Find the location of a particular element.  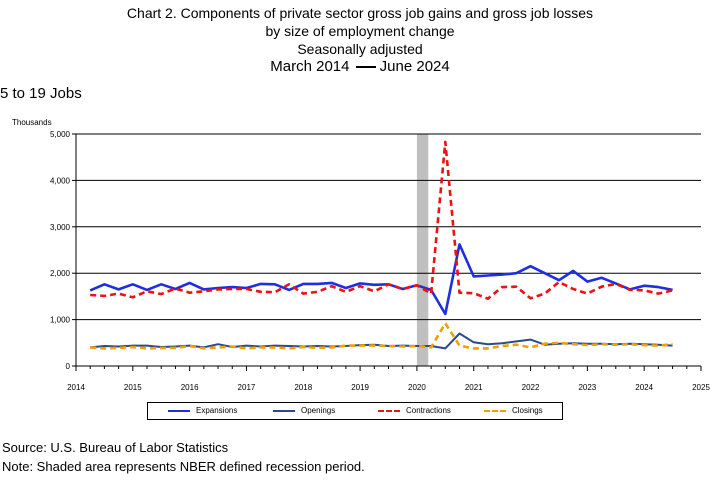

x-tick-label-4: 2018 is located at coordinates (303, 387).